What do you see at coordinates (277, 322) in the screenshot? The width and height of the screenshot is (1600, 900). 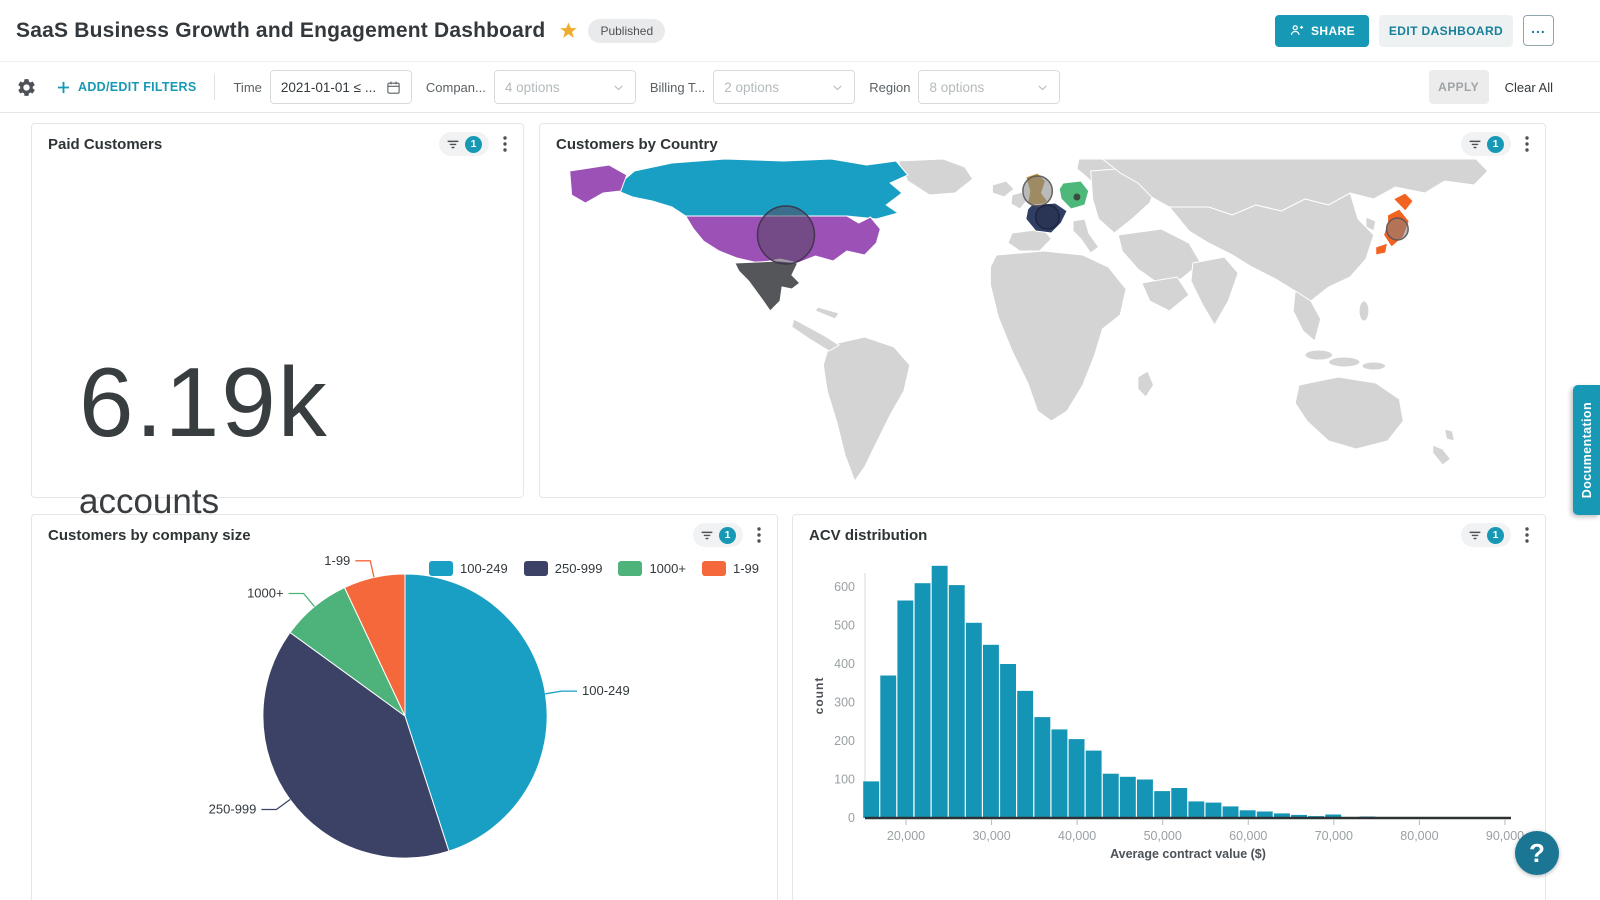 I see `widget-paid-customers: Paid Customers 1 6.19k accounts` at bounding box center [277, 322].